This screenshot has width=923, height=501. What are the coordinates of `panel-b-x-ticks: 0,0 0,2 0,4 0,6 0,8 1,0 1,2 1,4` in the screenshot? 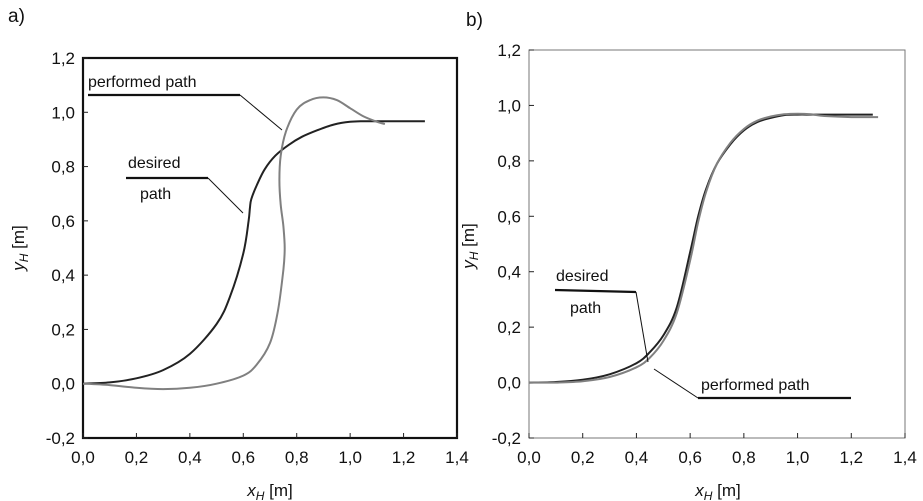 It's located at (717, 450).